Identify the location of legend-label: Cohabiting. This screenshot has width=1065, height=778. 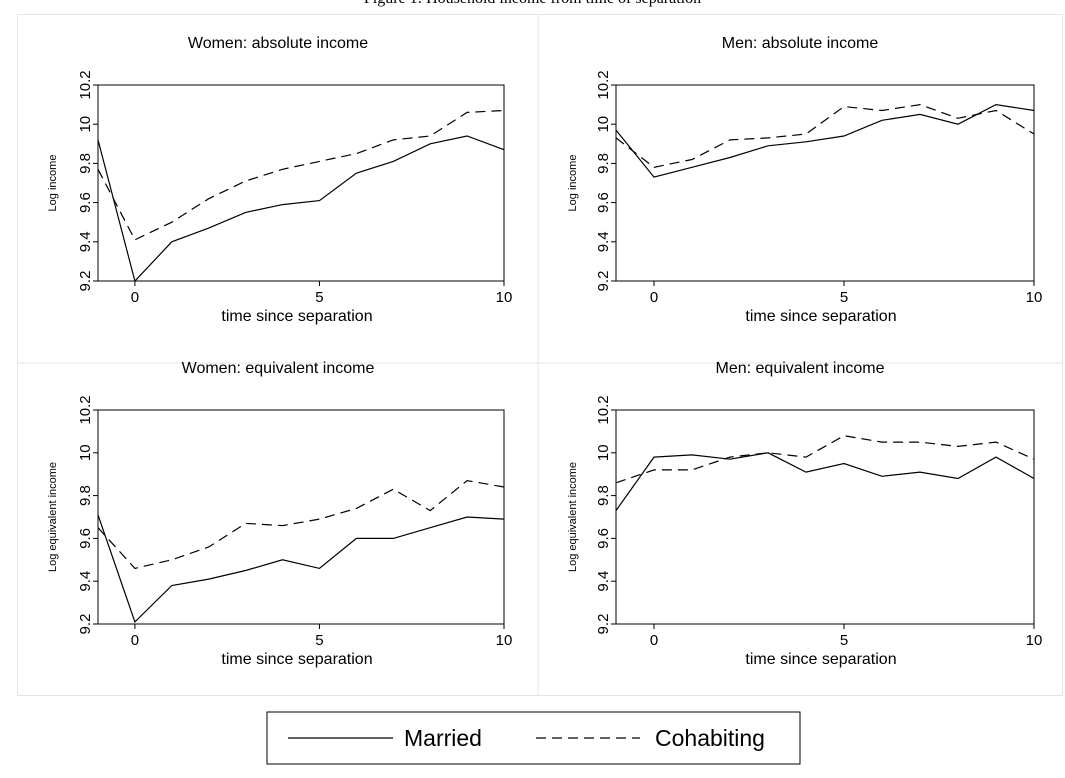
(710, 738).